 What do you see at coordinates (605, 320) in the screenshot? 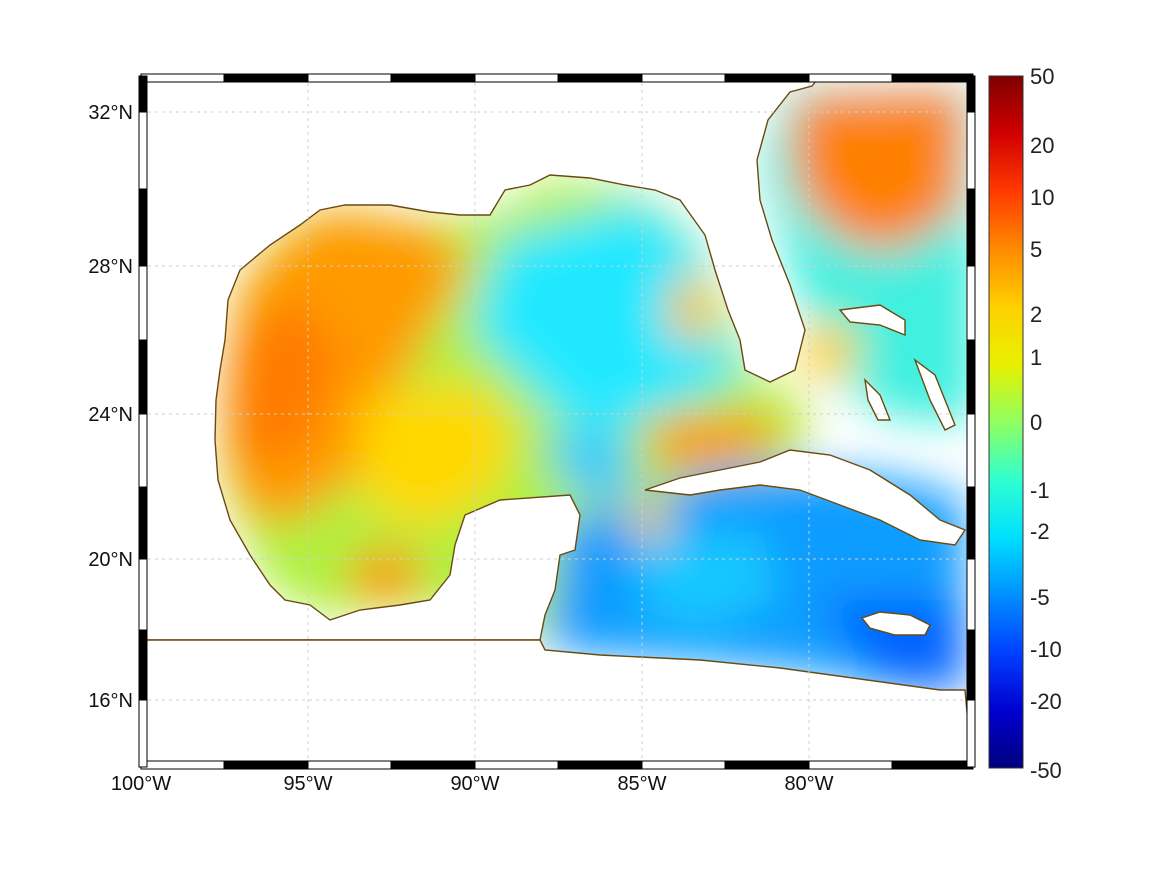
I see `field-east-cool` at bounding box center [605, 320].